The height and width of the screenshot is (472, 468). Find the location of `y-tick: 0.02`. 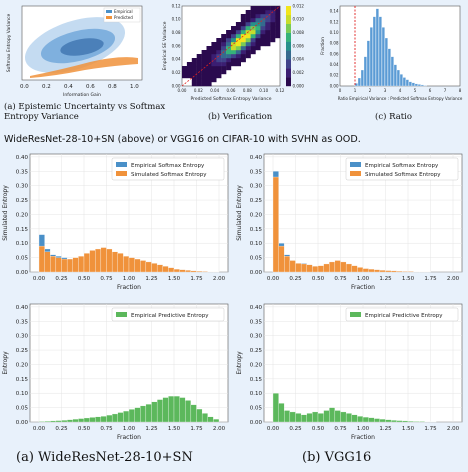

y-tick: 0.02 is located at coordinates (334, 75).